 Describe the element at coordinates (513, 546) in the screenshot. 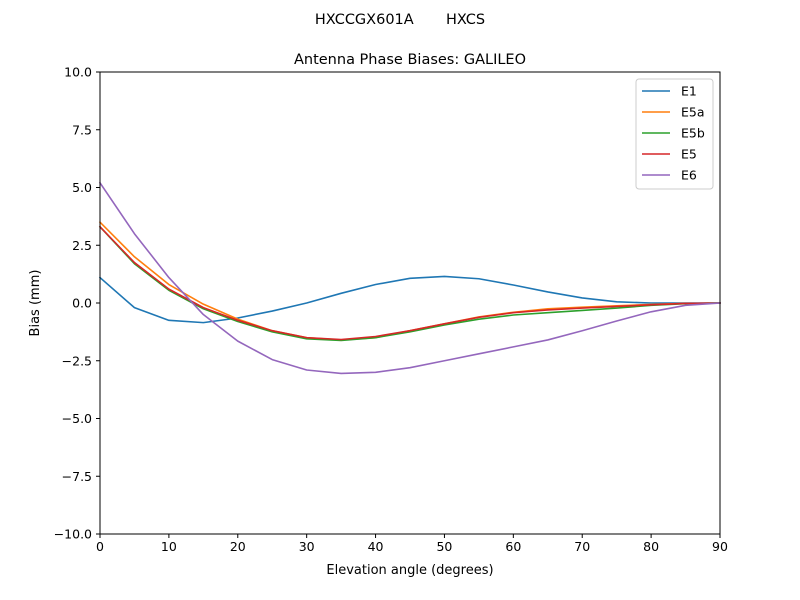

I see `x-tick-label: 60` at that location.